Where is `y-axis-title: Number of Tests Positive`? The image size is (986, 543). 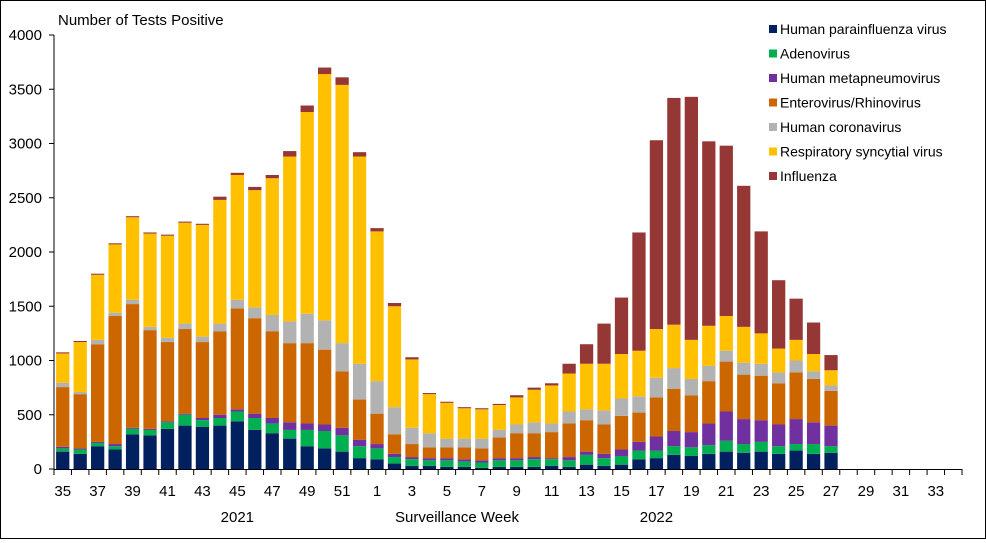
y-axis-title: Number of Tests Positive is located at coordinates (141, 20).